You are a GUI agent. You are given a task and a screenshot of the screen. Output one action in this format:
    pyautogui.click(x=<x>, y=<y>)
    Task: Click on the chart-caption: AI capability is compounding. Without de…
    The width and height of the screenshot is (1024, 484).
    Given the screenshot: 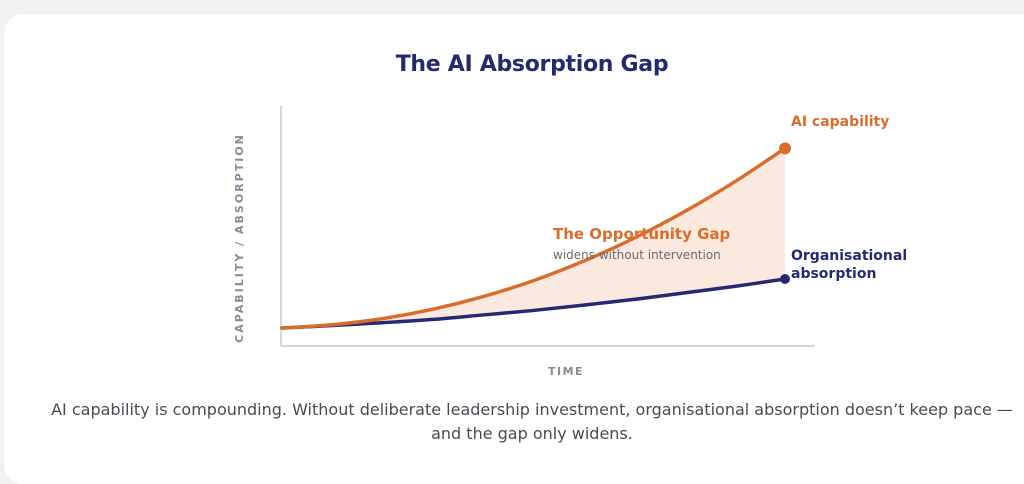 What is the action you would take?
    pyautogui.click(x=532, y=421)
    